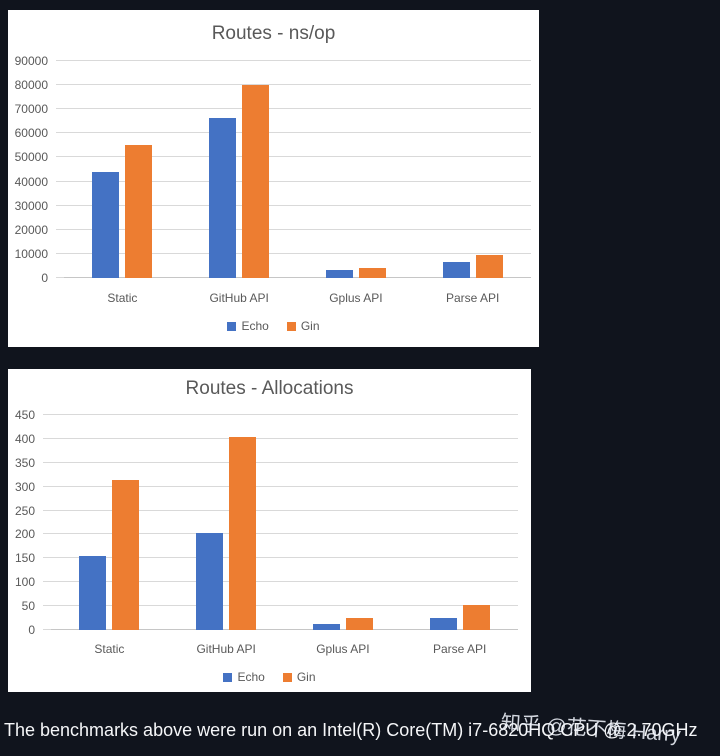 The image size is (720, 756). What do you see at coordinates (24, 486) in the screenshot?
I see `y-tick-label: 300` at bounding box center [24, 486].